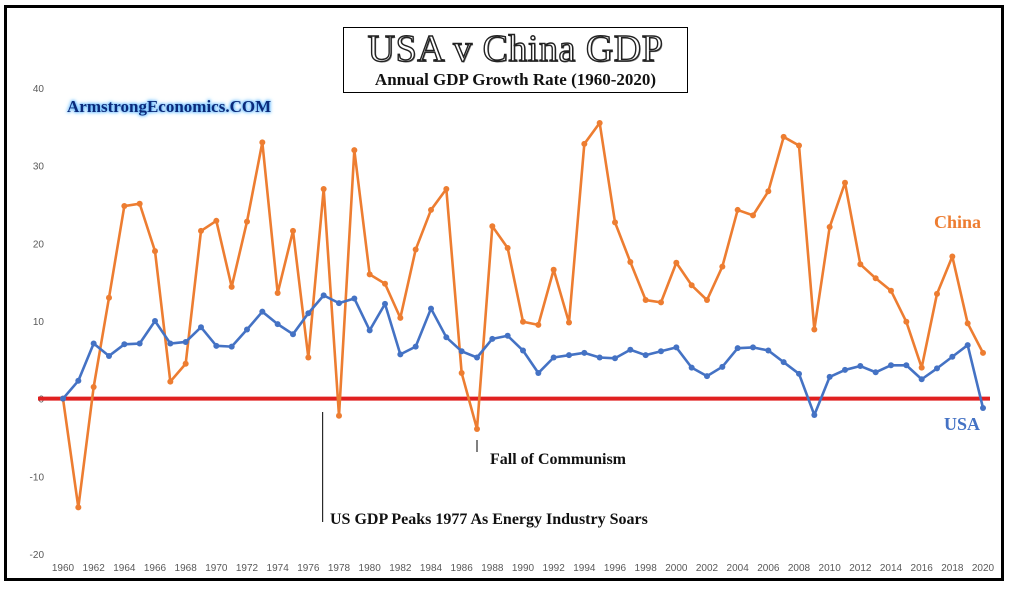 The image size is (1024, 604). Describe the element at coordinates (983, 568) in the screenshot. I see `x-tick-label: 2020` at that location.